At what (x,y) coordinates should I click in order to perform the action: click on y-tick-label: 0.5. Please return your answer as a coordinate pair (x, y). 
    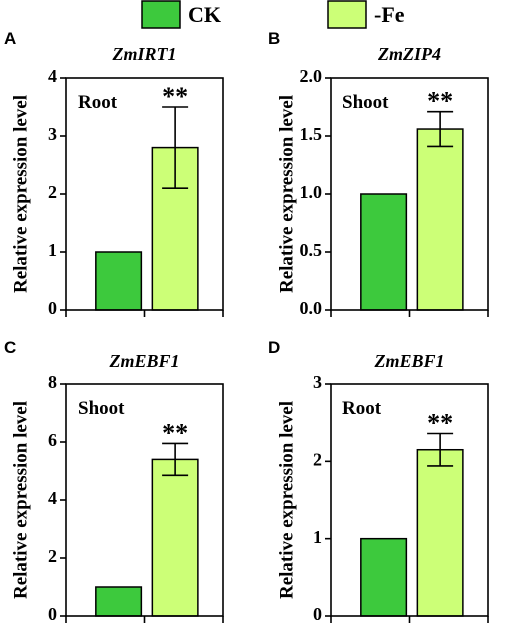
    Looking at the image, I should click on (311, 250).